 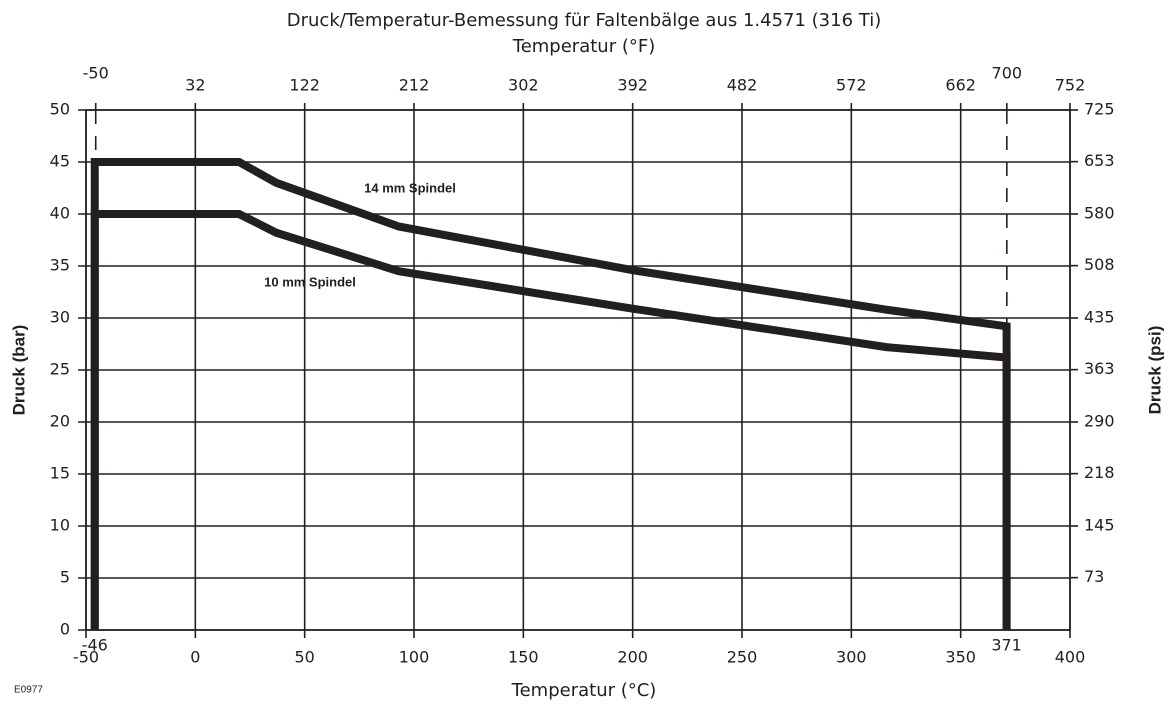 What do you see at coordinates (60, 317) in the screenshot?
I see `y-tick-label: 30` at bounding box center [60, 317].